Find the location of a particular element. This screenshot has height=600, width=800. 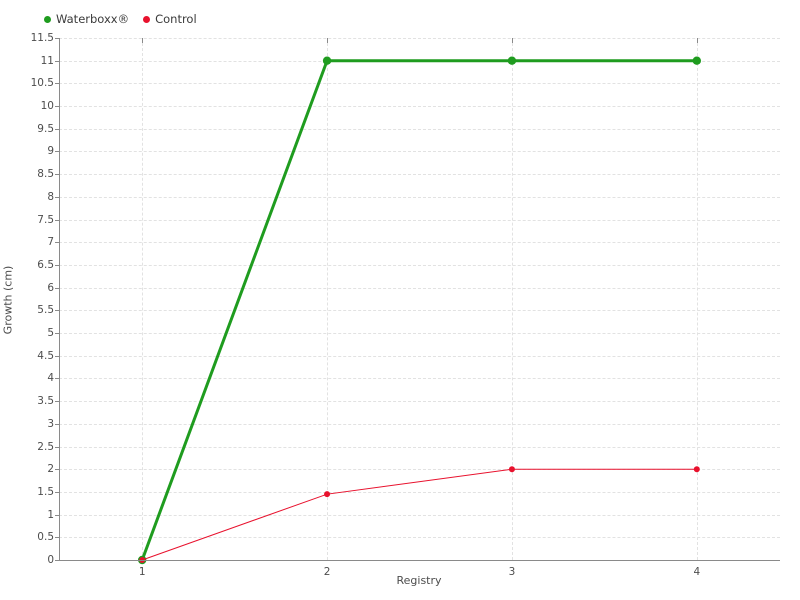

y-tick-label: 6 is located at coordinates (50, 287).